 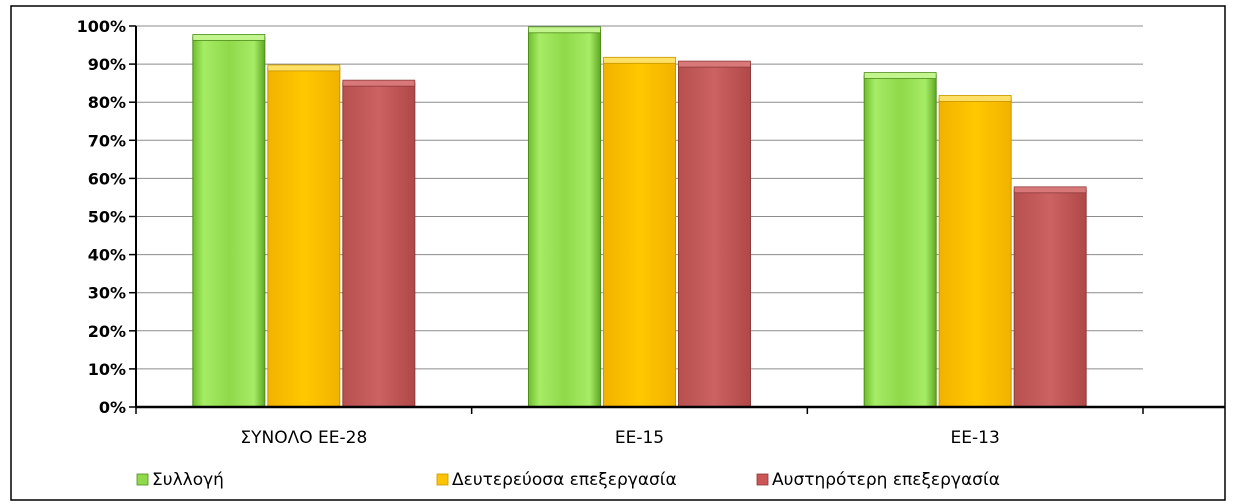 What do you see at coordinates (112, 407) in the screenshot?
I see `y-tick-label: 0%` at bounding box center [112, 407].